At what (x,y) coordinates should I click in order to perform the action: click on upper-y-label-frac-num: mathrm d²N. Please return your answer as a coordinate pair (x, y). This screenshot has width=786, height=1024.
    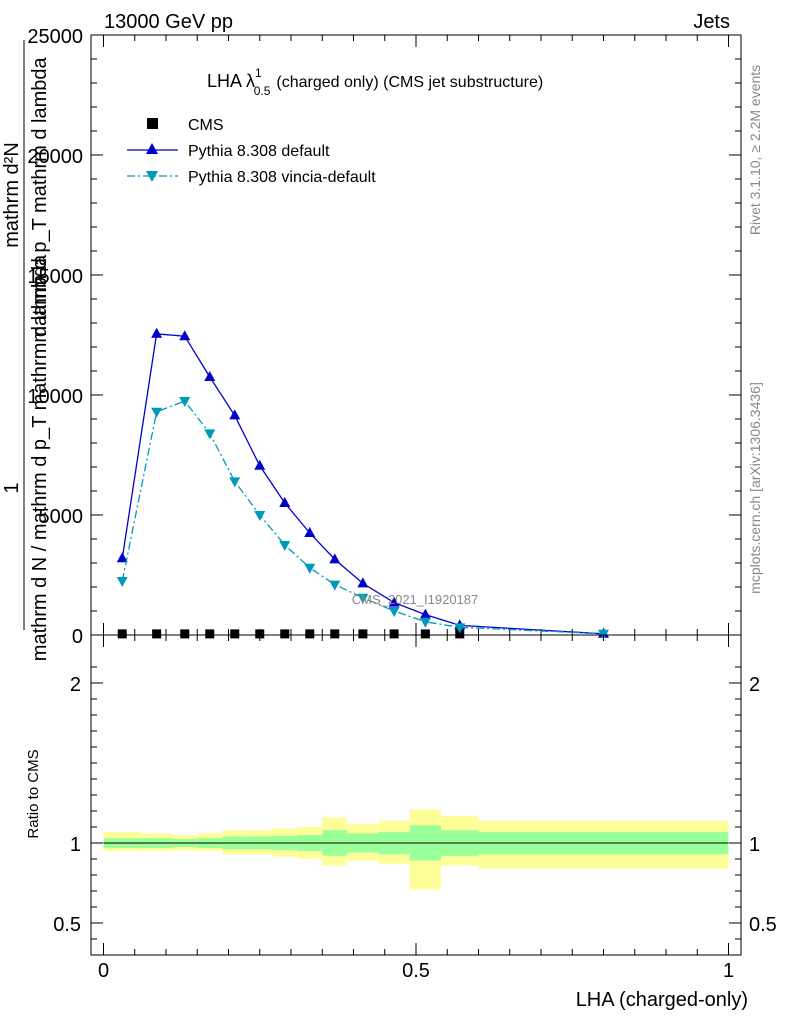
    Looking at the image, I should click on (12, 195).